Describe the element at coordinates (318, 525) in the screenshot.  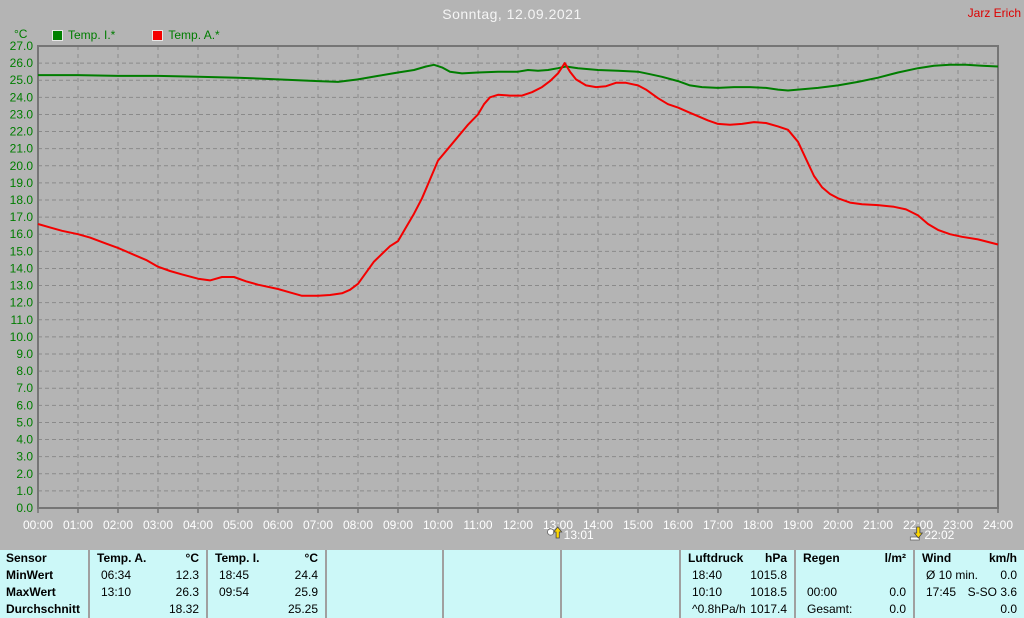
I see `x-tick-label: 07:00` at that location.